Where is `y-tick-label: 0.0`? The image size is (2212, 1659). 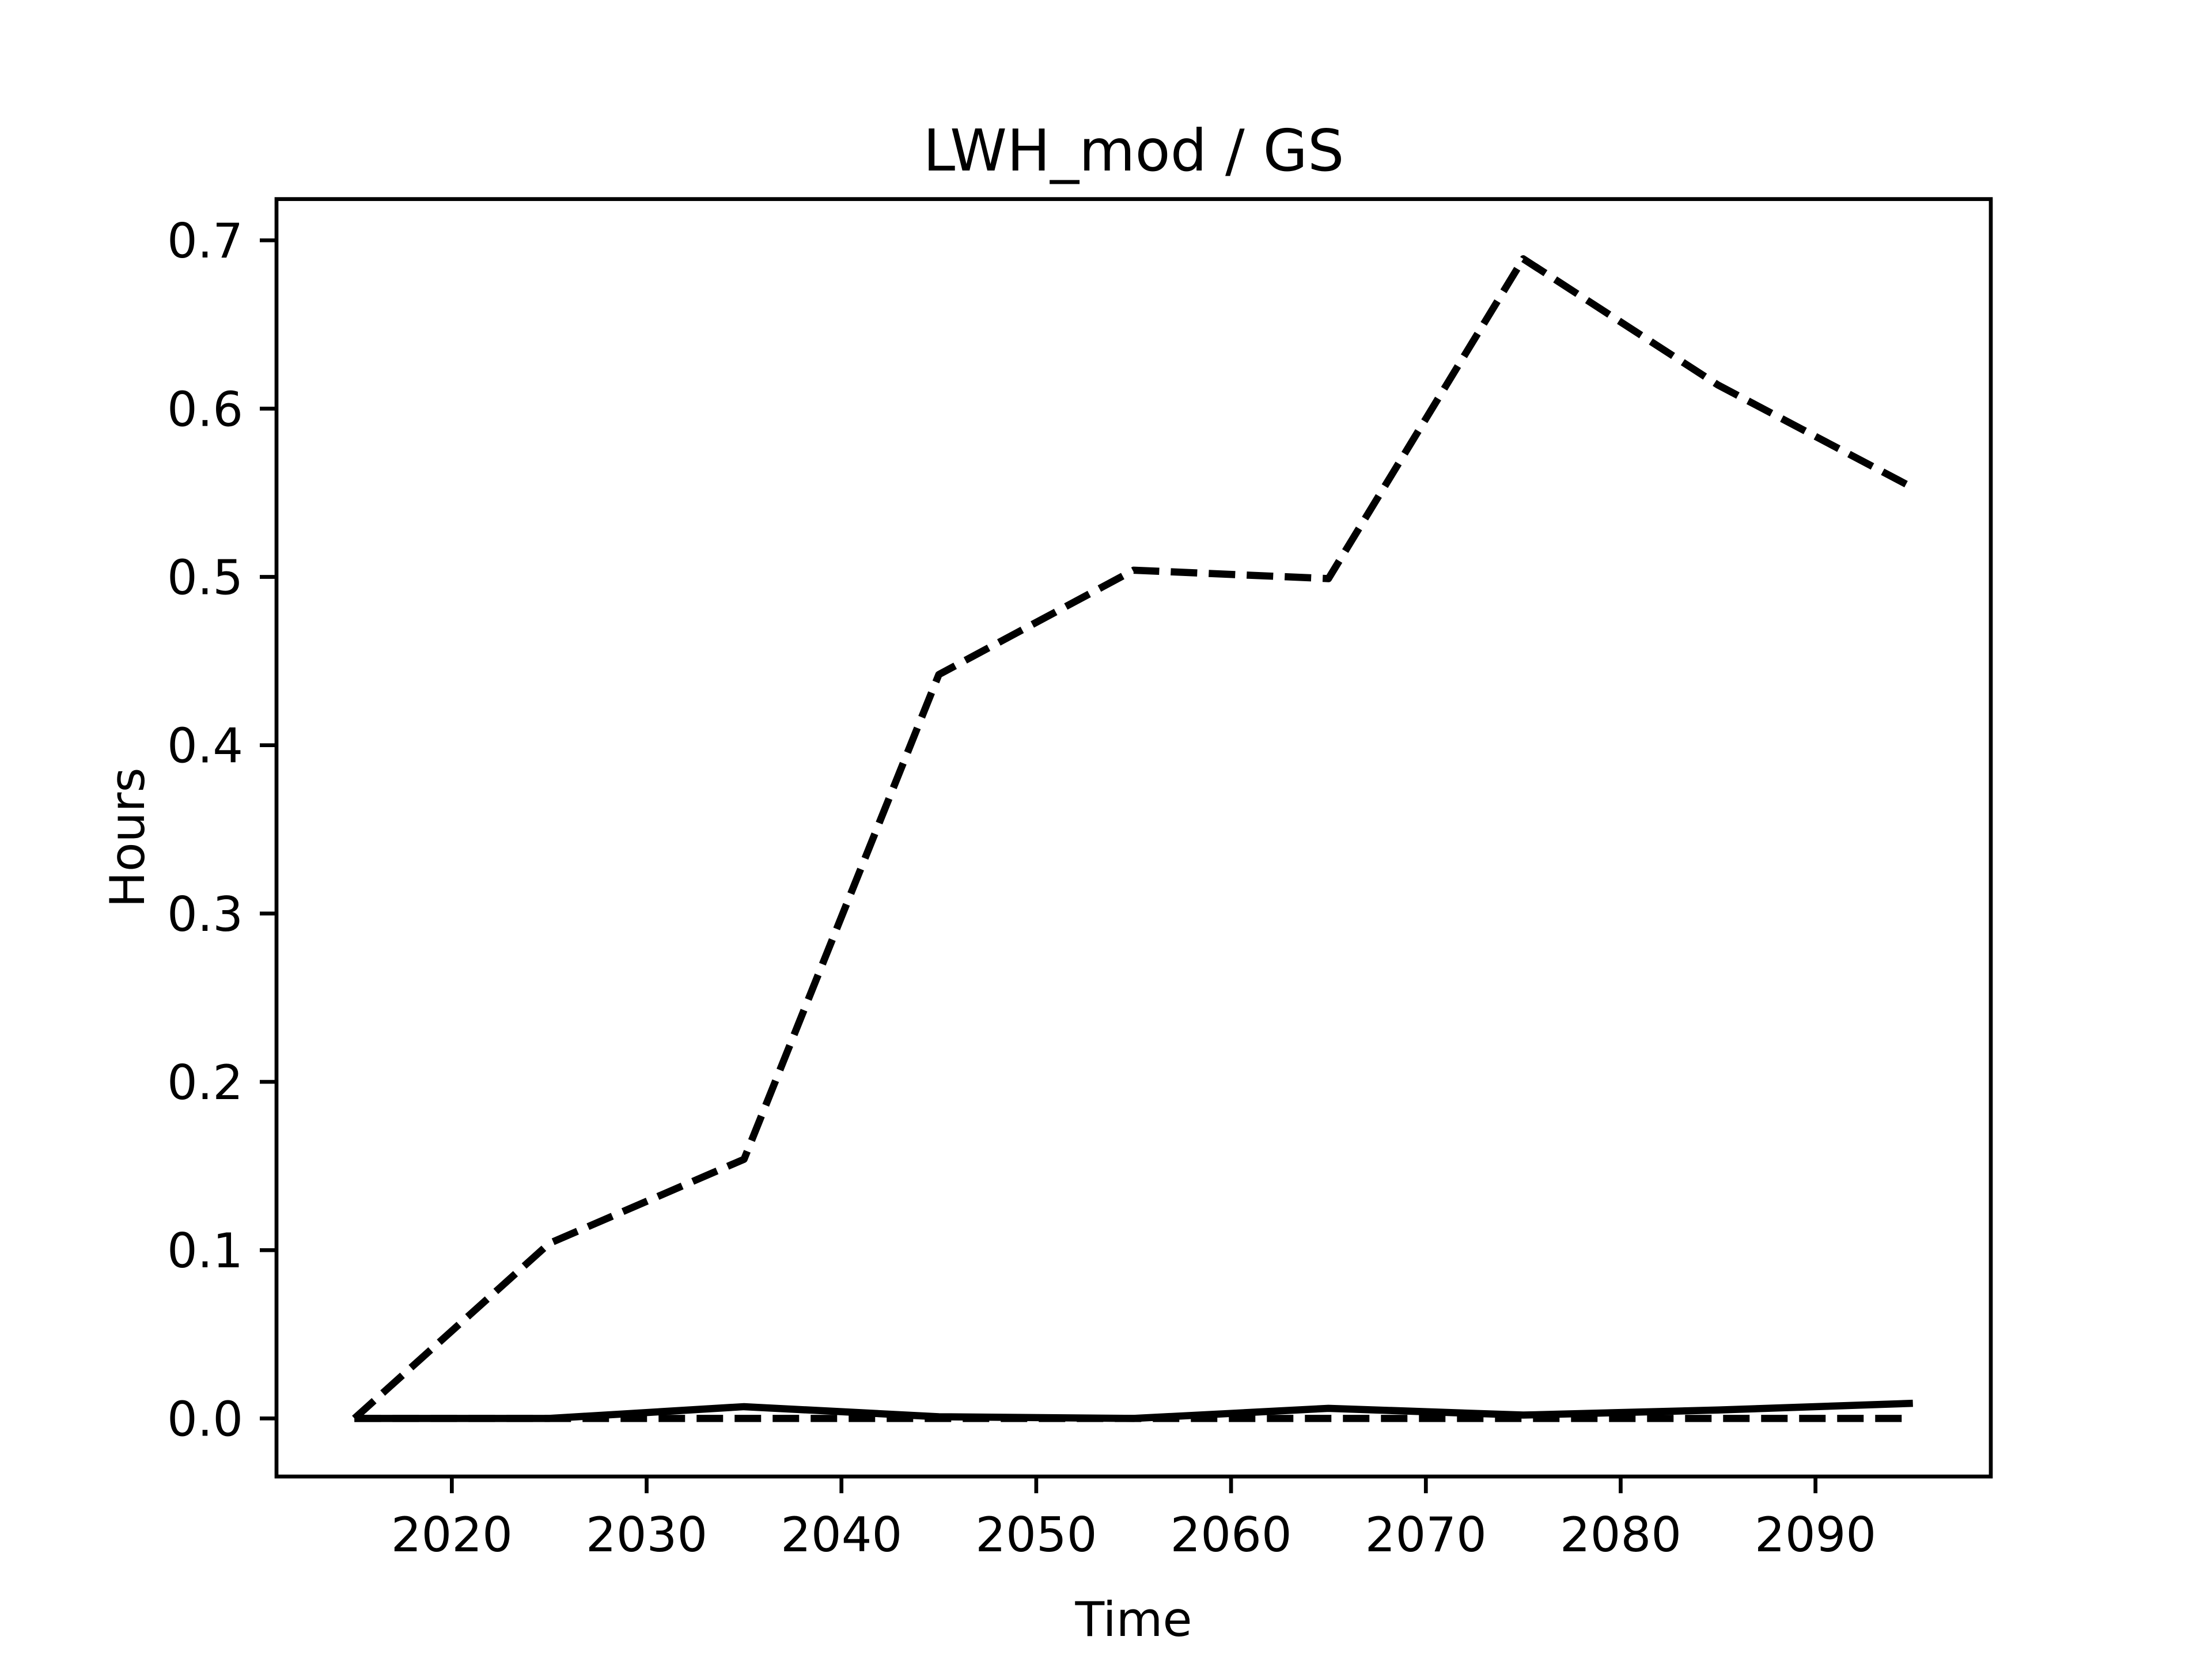 y-tick-label: 0.0 is located at coordinates (205, 1419).